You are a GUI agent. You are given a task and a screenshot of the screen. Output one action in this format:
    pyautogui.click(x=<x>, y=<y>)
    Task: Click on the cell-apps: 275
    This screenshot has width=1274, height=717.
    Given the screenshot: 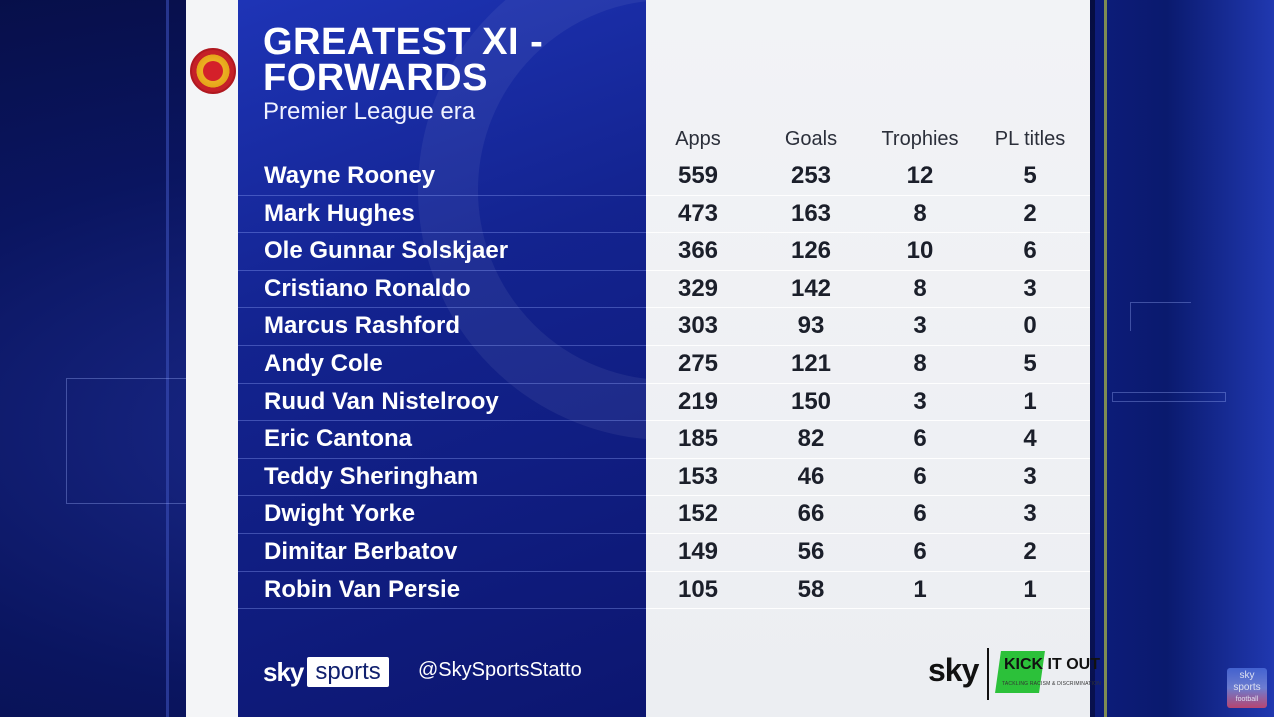 What is the action you would take?
    pyautogui.click(x=698, y=363)
    